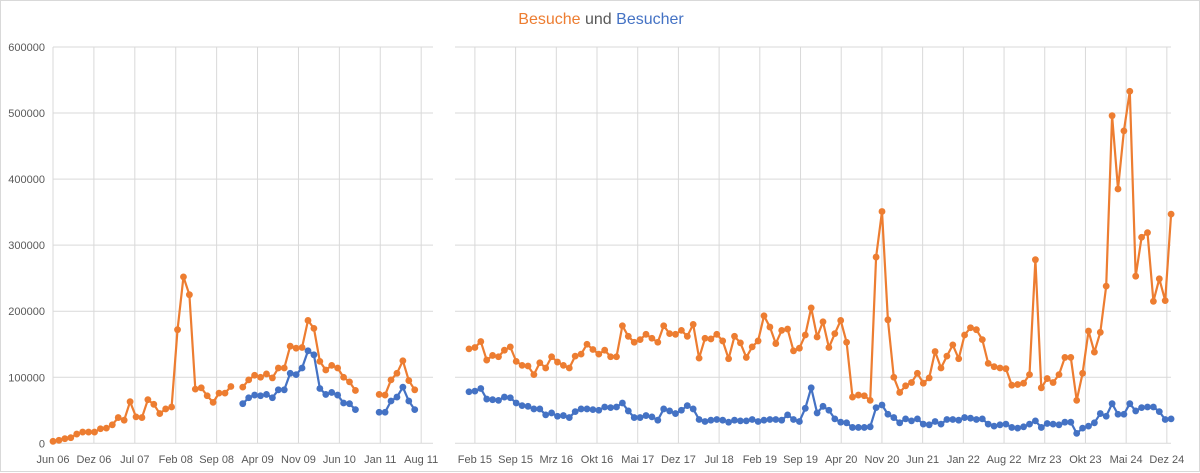 This screenshot has height=473, width=1200. What do you see at coordinates (42, 444) in the screenshot?
I see `y-tick-label: 0` at bounding box center [42, 444].